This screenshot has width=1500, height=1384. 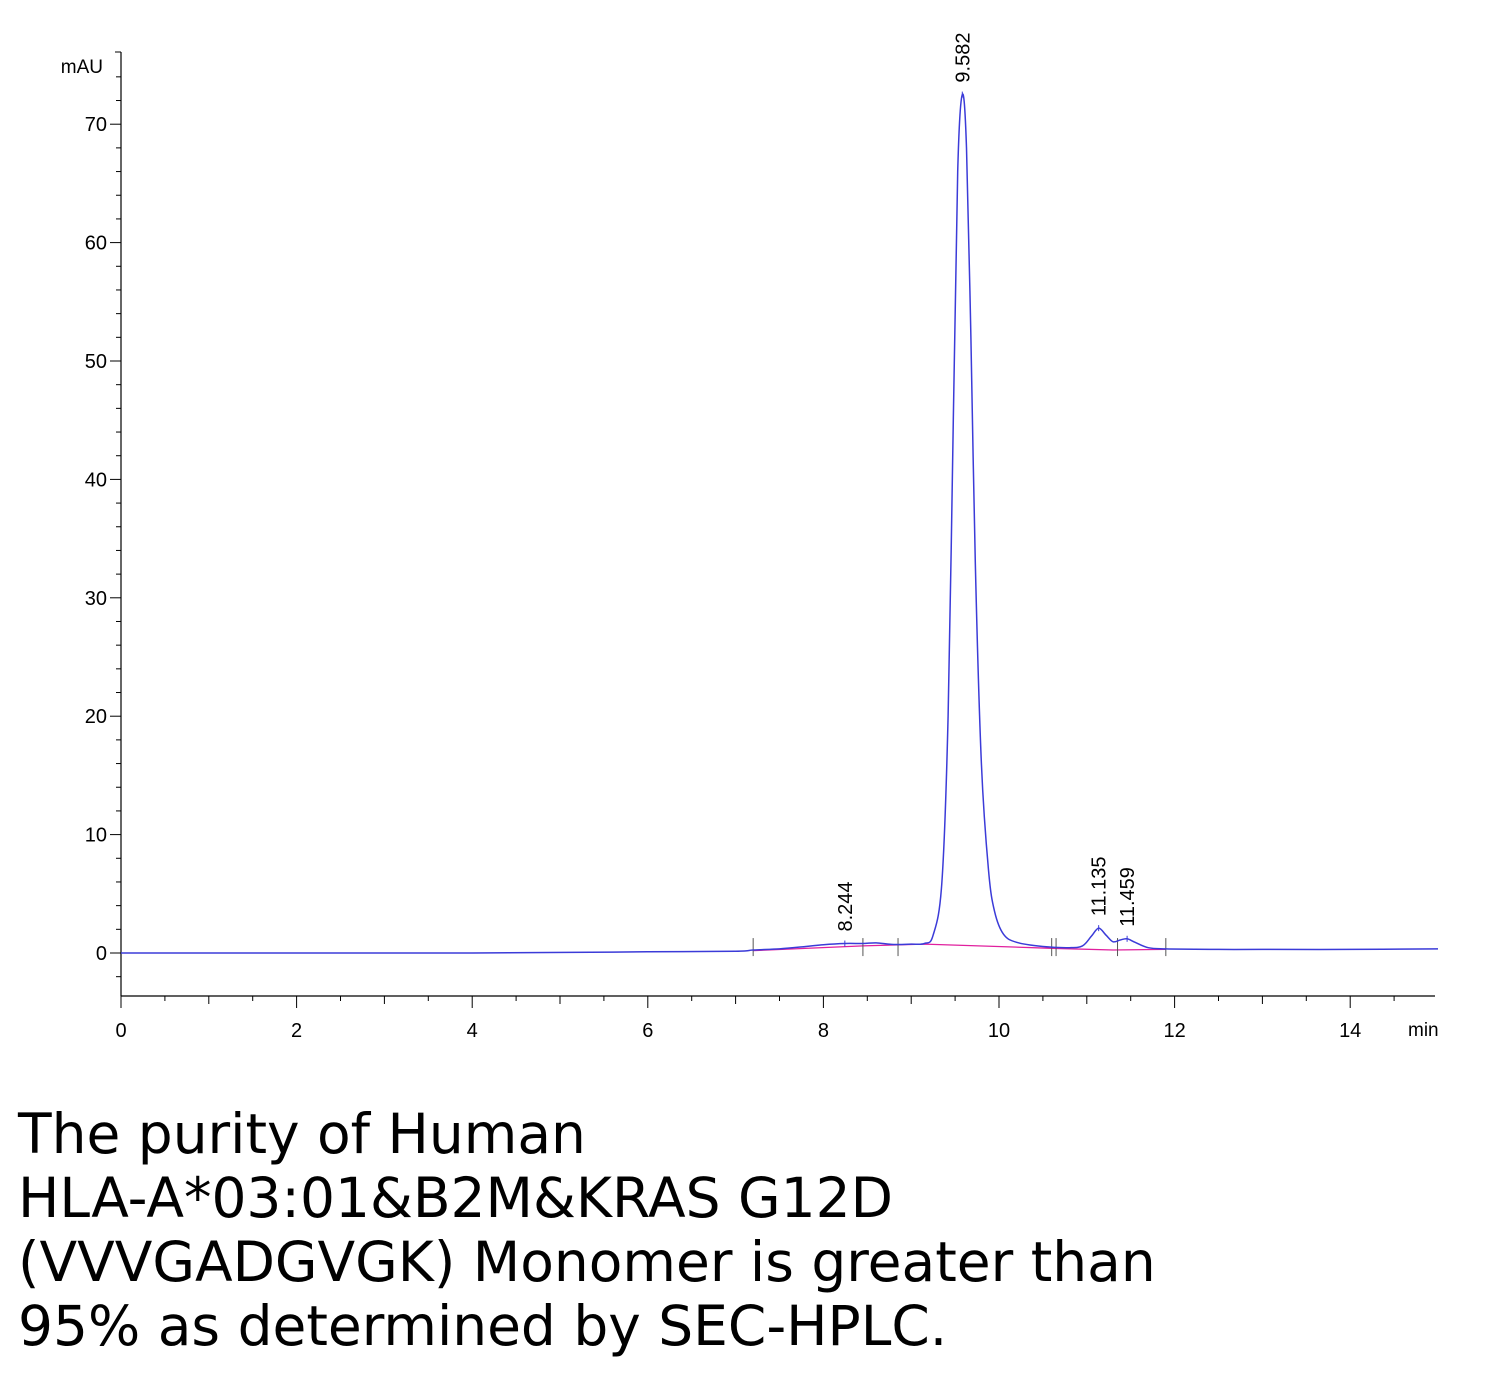 I want to click on x-tick-label: 14, so click(x=1350, y=1031).